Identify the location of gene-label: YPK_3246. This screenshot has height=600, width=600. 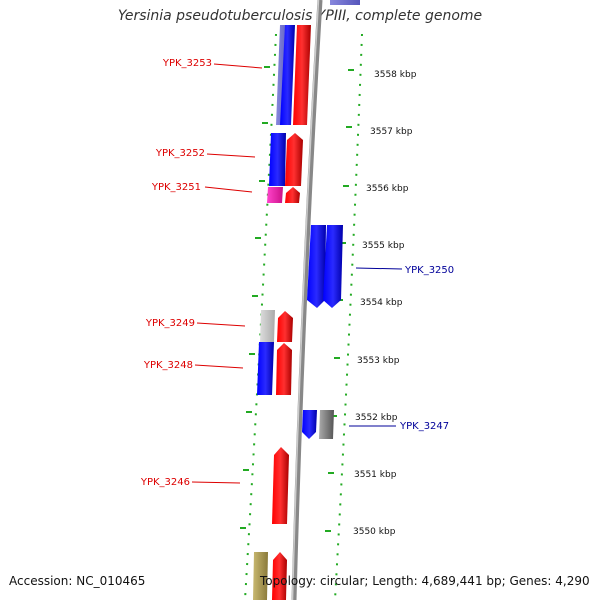
(165, 482).